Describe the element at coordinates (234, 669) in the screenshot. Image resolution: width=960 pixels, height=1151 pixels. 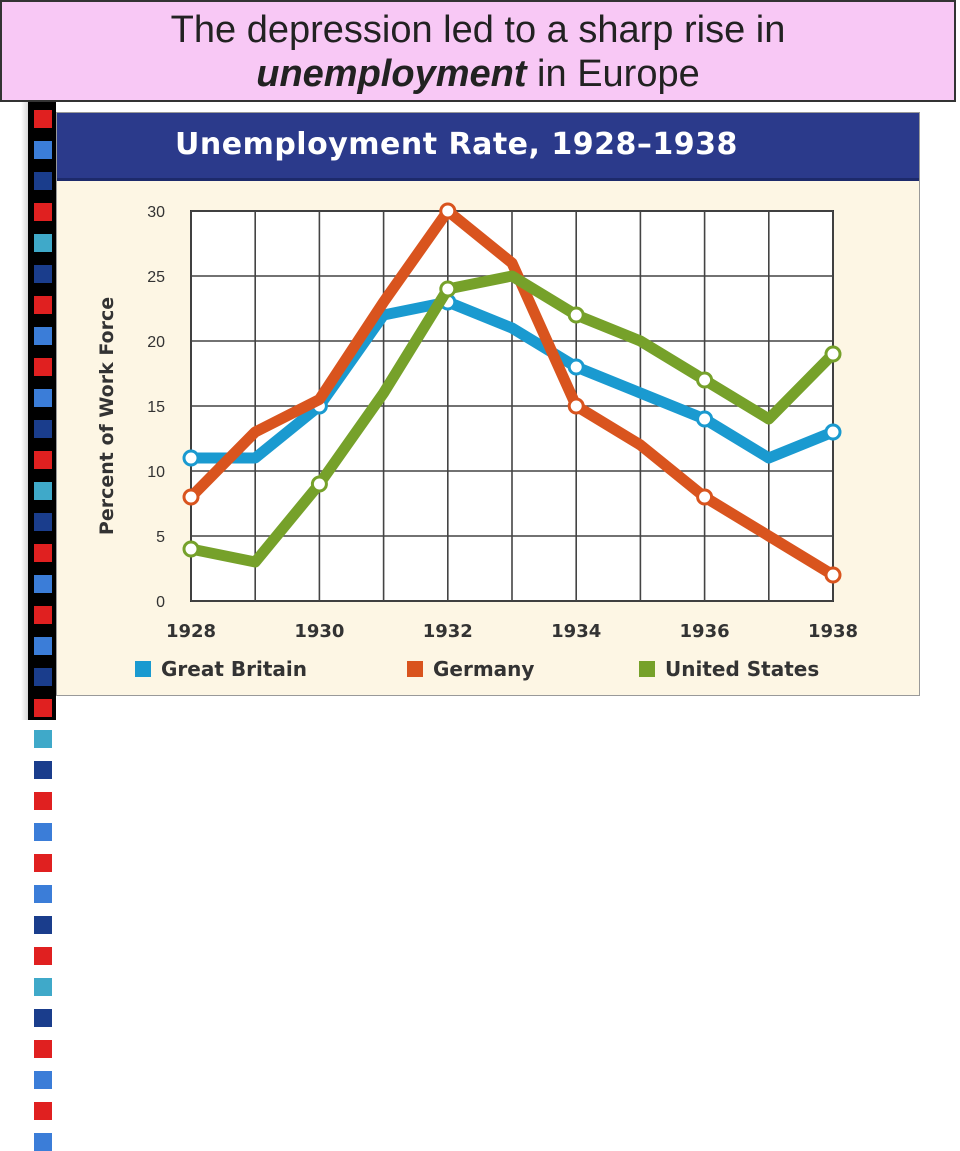
I see `legend-label-great-britain: Great Britain` at that location.